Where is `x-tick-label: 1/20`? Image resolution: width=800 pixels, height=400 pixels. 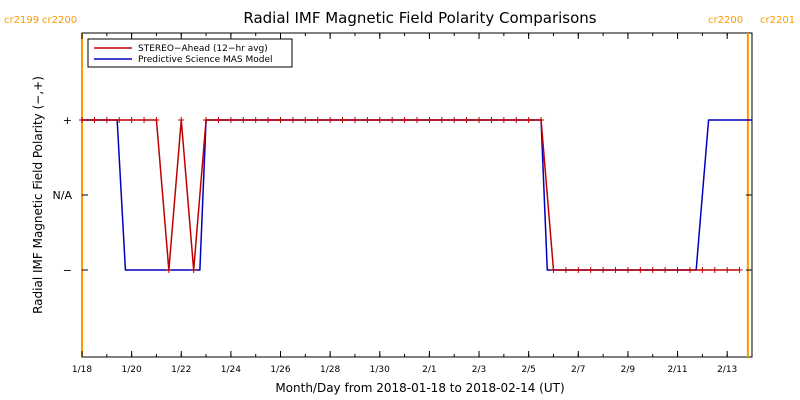 x-tick-label: 1/20 is located at coordinates (132, 370).